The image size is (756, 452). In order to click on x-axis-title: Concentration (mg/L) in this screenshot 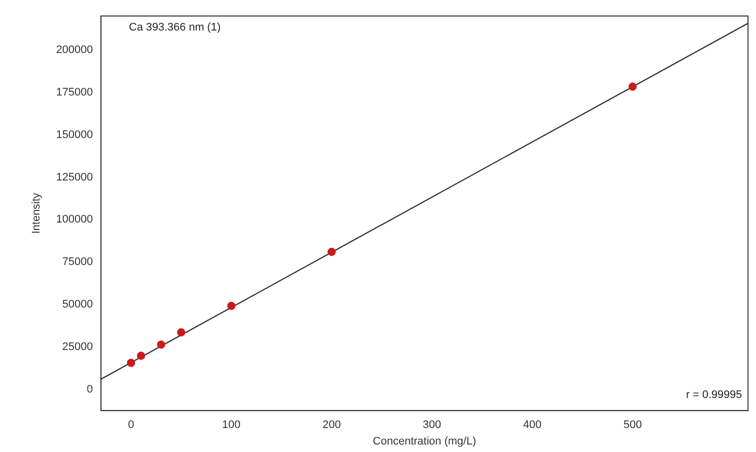, I will do `click(424, 441)`.